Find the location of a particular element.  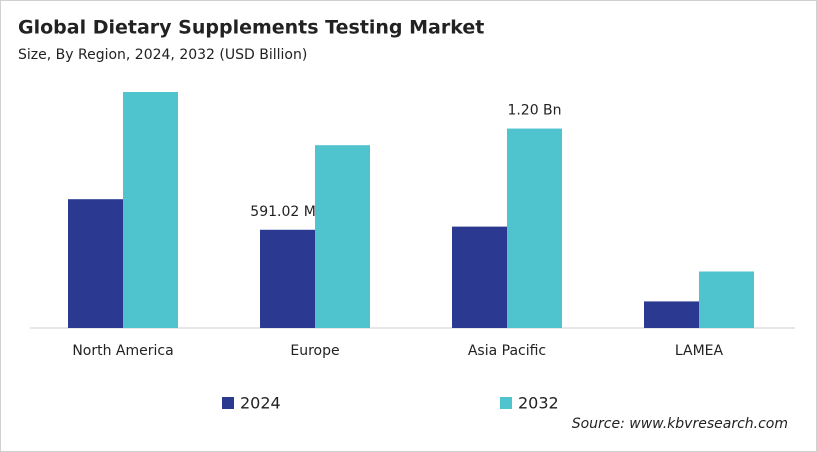

value-label: 1.20 Bn is located at coordinates (534, 111).